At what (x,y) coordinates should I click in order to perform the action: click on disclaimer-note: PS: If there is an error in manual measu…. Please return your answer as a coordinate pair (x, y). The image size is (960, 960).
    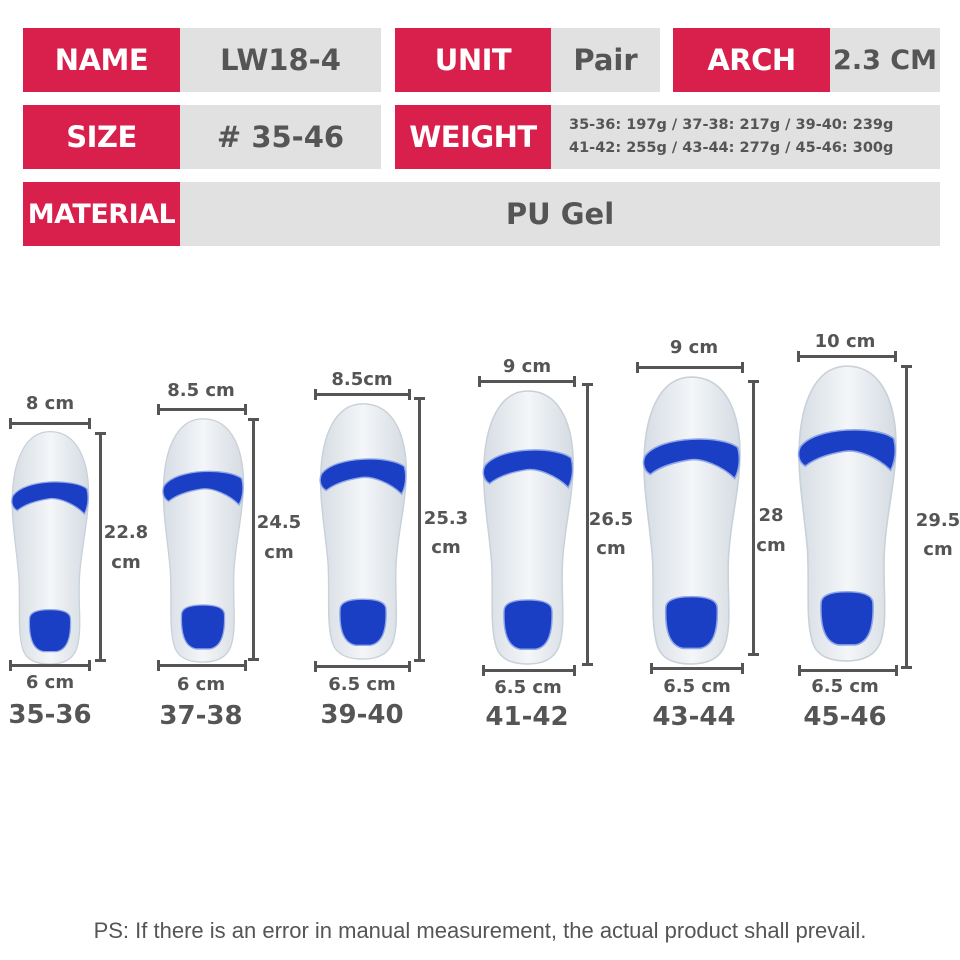
    Looking at the image, I should click on (480, 930).